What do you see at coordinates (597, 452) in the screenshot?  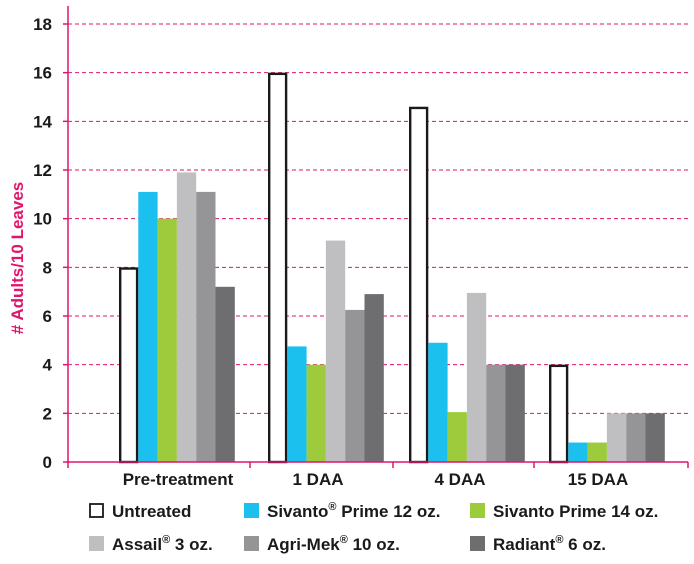 I see `bar-sivanto-prime-14-oz-15-daa` at bounding box center [597, 452].